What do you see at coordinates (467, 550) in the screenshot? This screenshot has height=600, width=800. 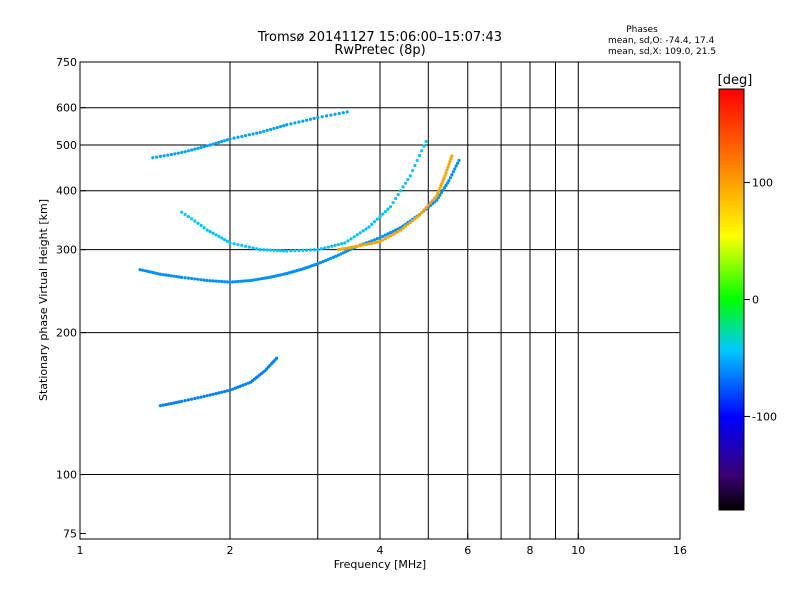 I see `x-tick-label: 6` at bounding box center [467, 550].